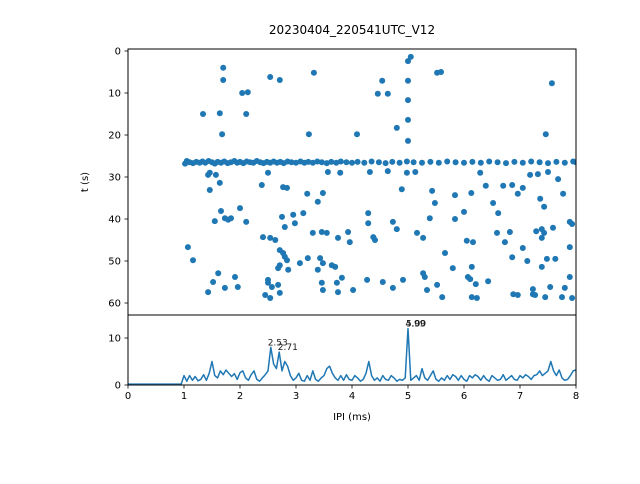  I want to click on axes-spine, so click(352, 350).